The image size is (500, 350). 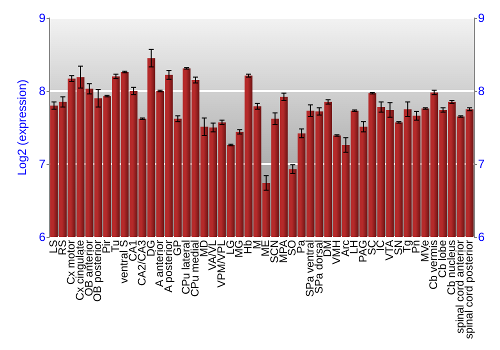 I want to click on x-tick-label: A posterior, so click(x=168, y=266).